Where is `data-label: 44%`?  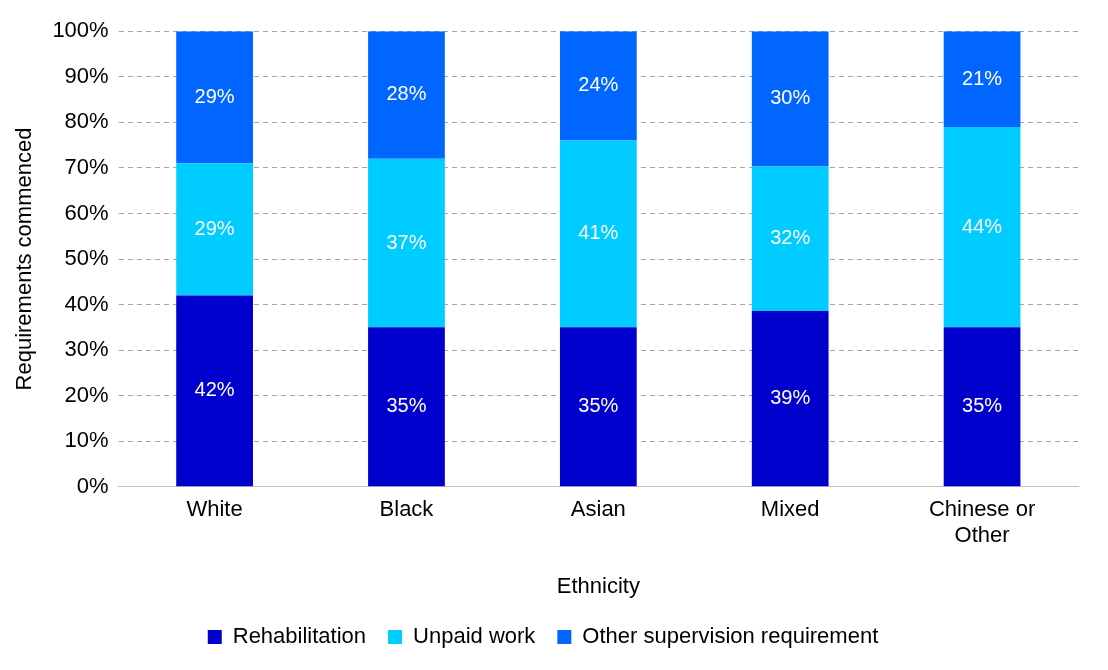 data-label: 44% is located at coordinates (982, 225).